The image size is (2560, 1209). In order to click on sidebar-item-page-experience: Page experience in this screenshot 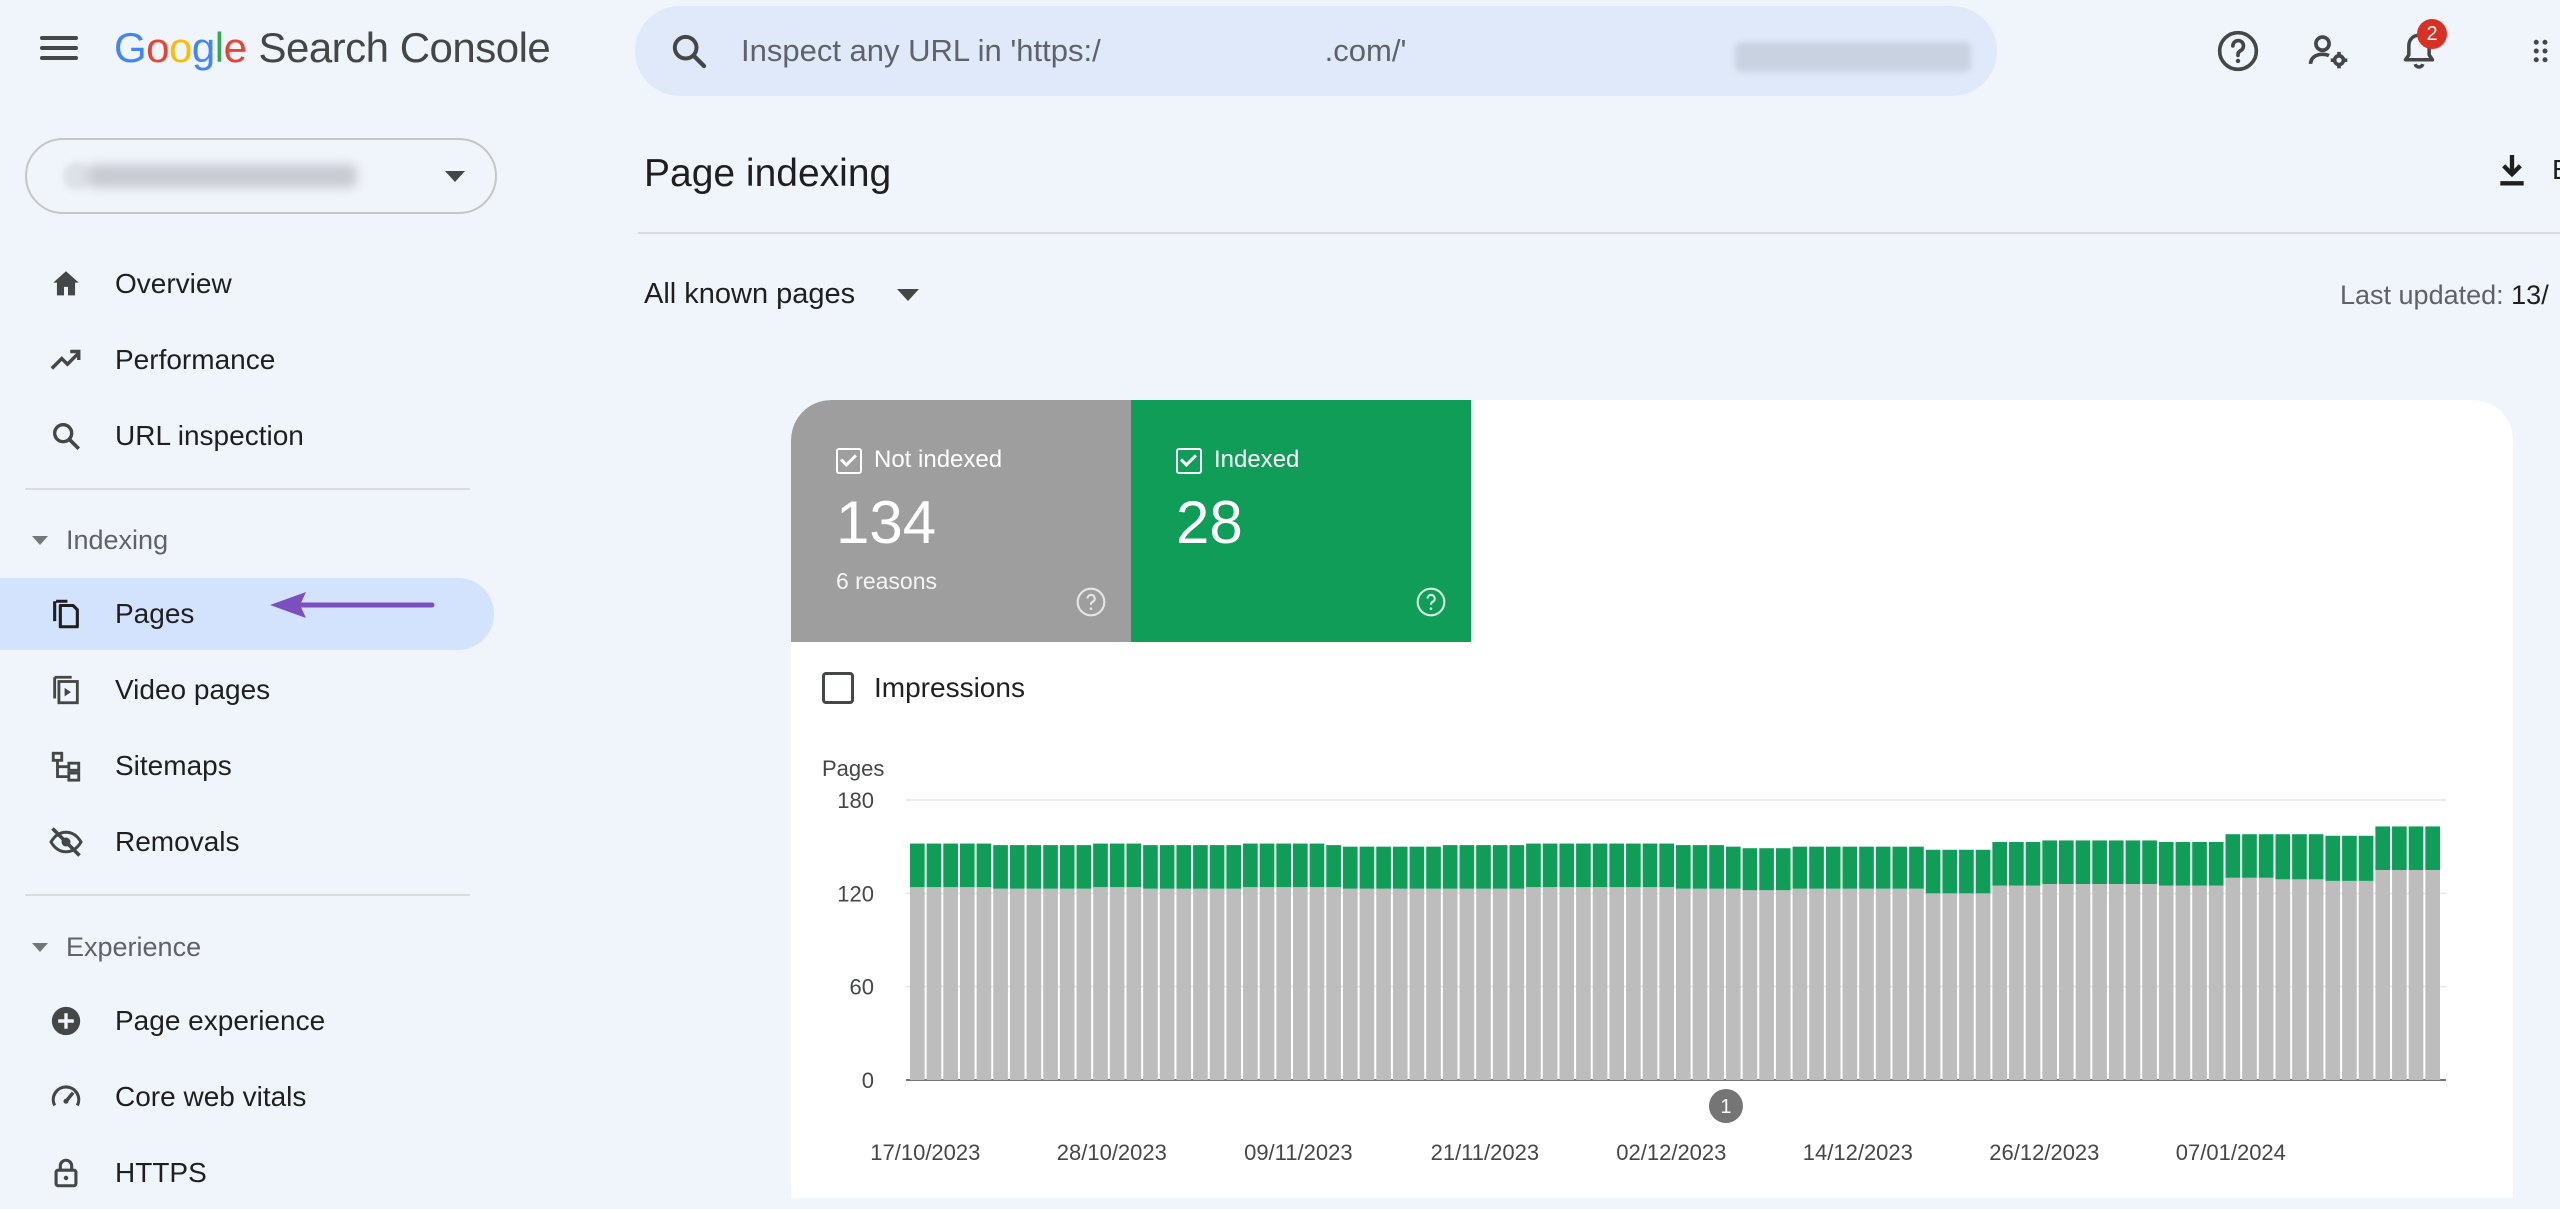, I will do `click(247, 1021)`.